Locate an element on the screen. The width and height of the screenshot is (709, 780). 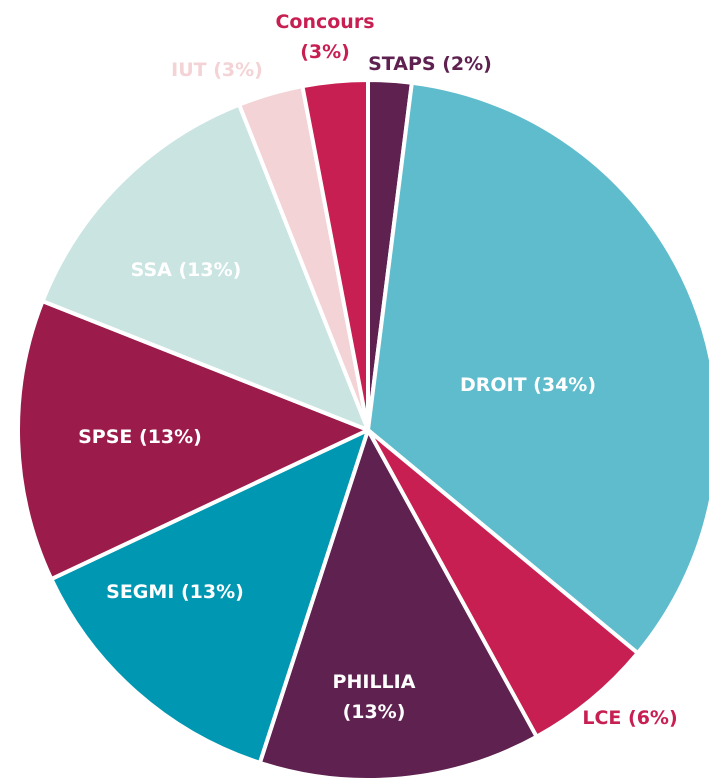
label-line: PHILLIA is located at coordinates (374, 682).